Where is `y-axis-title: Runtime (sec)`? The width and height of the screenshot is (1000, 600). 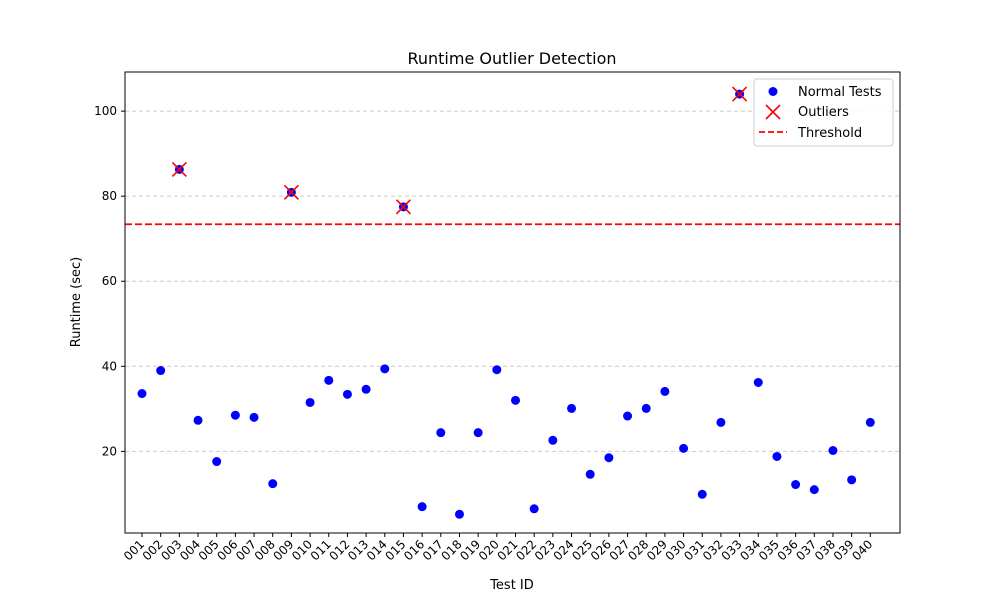 y-axis-title: Runtime (sec) is located at coordinates (76, 302).